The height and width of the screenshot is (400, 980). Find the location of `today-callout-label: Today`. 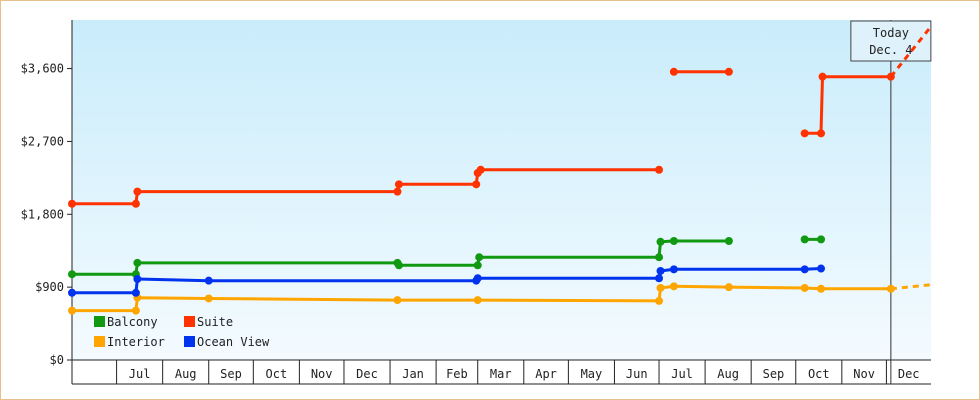

today-callout-label: Today is located at coordinates (891, 33).